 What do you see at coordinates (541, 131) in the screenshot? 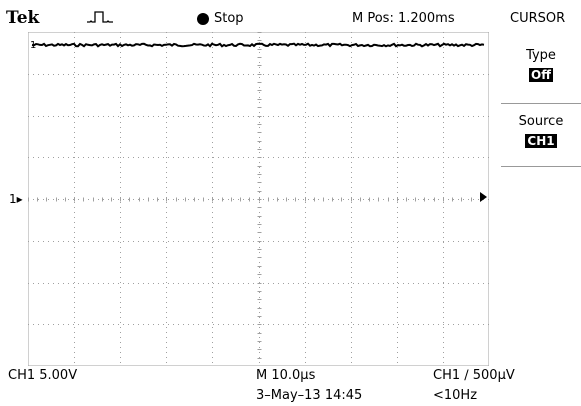
I see `source-menu-button: Source CH1` at bounding box center [541, 131].